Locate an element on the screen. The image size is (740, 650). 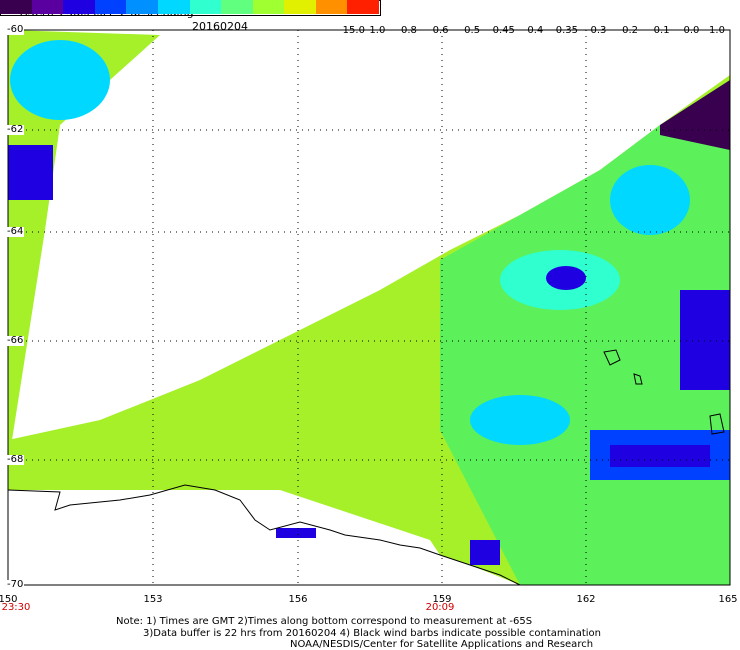
coastline is located at coordinates (264, 535).